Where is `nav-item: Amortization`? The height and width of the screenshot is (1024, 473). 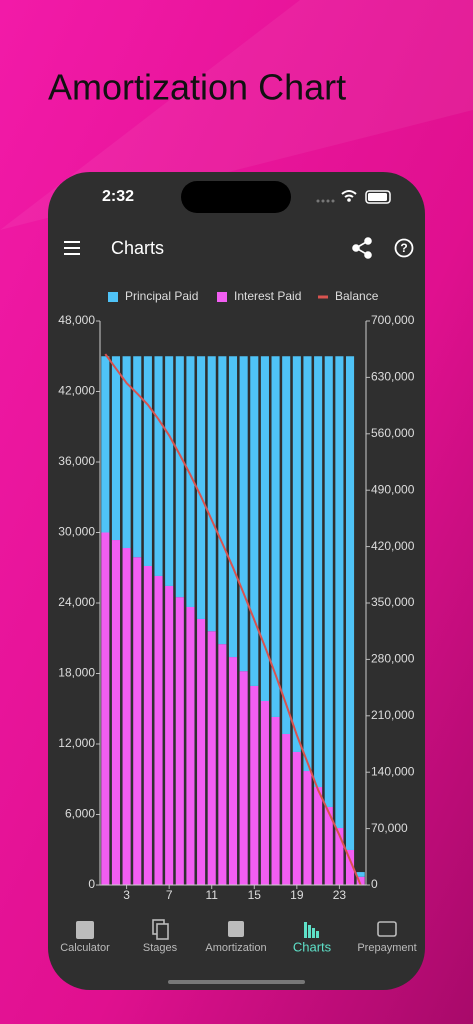
nav-item: Amortization is located at coordinates (236, 937).